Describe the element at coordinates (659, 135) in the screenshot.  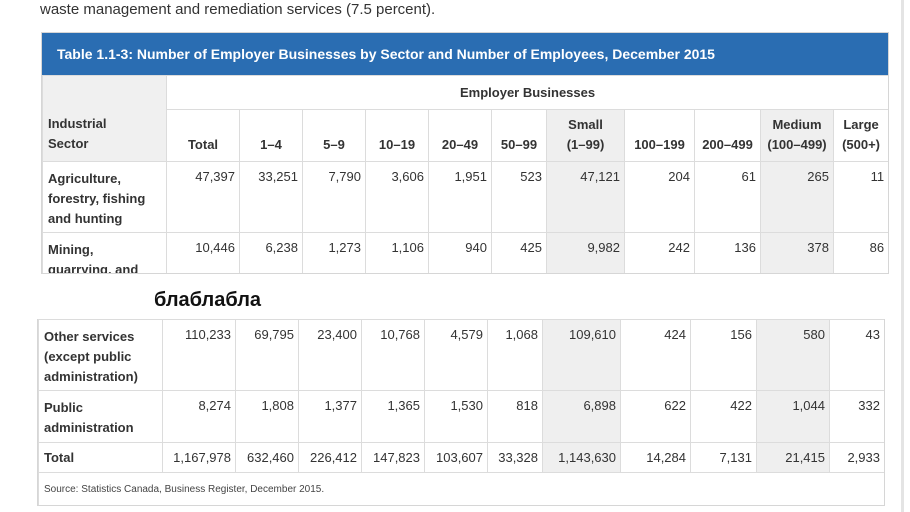
I see `column-header: 100–199` at that location.